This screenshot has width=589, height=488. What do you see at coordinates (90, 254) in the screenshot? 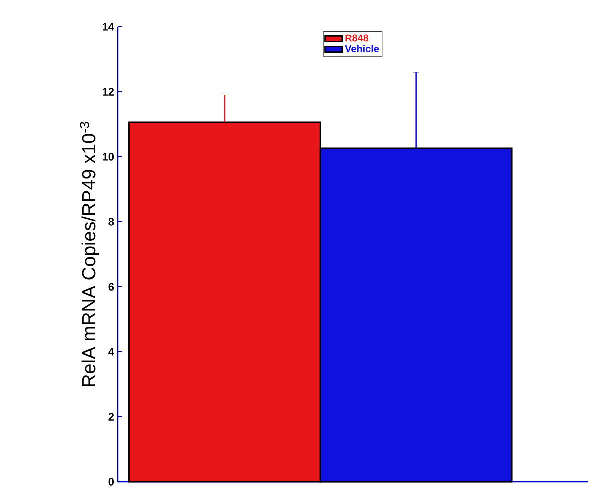
I see `y-axis-title: RelA mRNA Copies/RP49 x10$^{-3}$` at bounding box center [90, 254].